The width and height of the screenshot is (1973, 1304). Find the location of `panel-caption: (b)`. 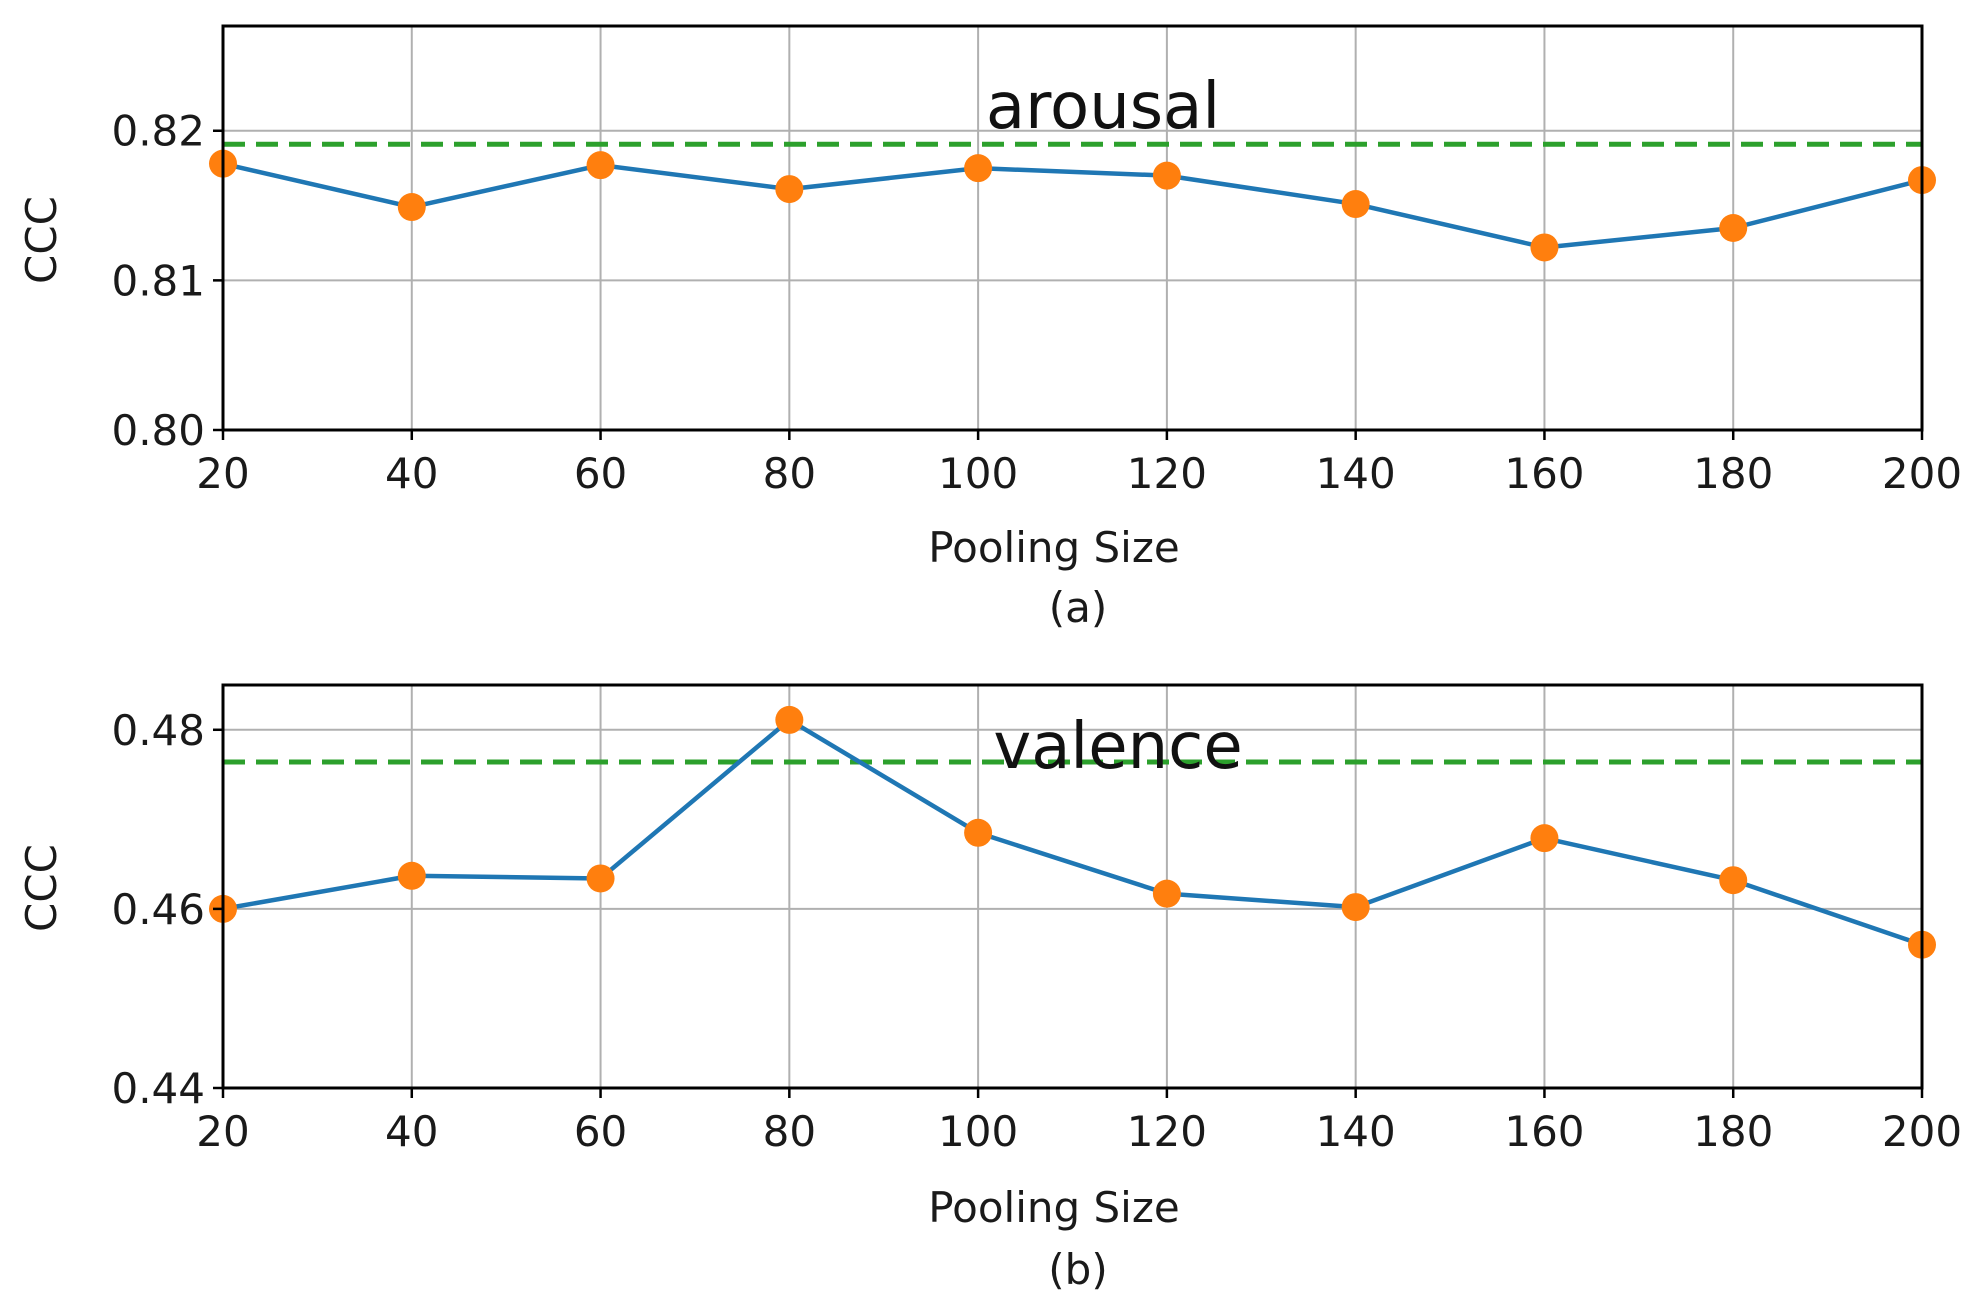

panel-caption: (b) is located at coordinates (1077, 1269).